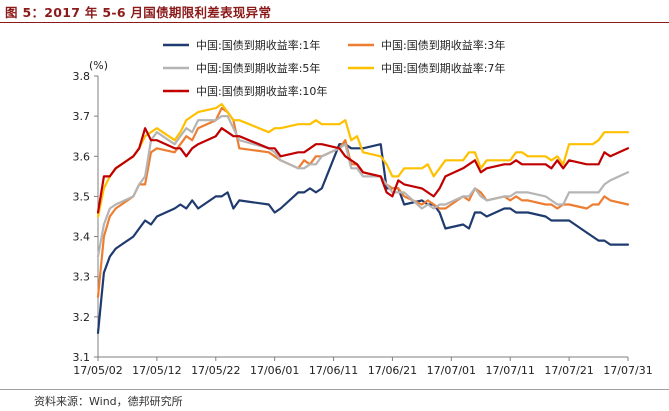 Image resolution: width=669 pixels, height=411 pixels. Describe the element at coordinates (82, 277) in the screenshot. I see `y-tick-label: 3.3` at that location.